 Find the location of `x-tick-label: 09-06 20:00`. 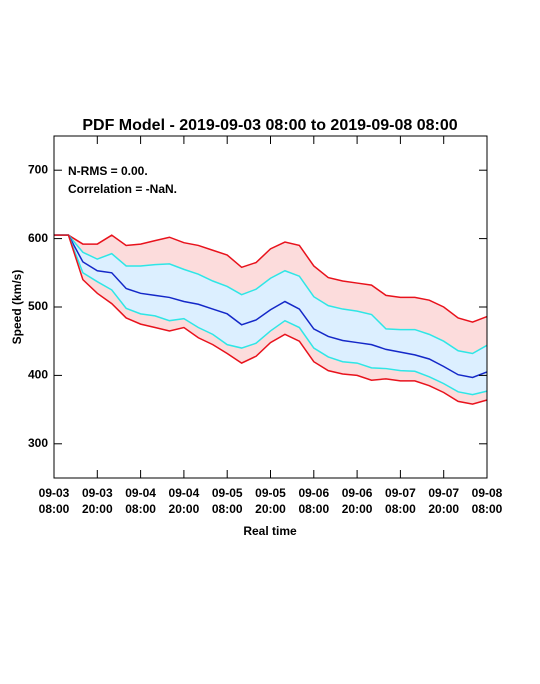

x-tick-label: 09-06 20:00 is located at coordinates (357, 501).